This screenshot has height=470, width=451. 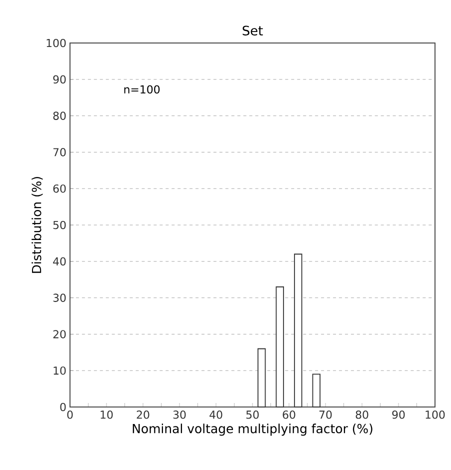 I want to click on y-tick-label: 10, so click(x=60, y=370).